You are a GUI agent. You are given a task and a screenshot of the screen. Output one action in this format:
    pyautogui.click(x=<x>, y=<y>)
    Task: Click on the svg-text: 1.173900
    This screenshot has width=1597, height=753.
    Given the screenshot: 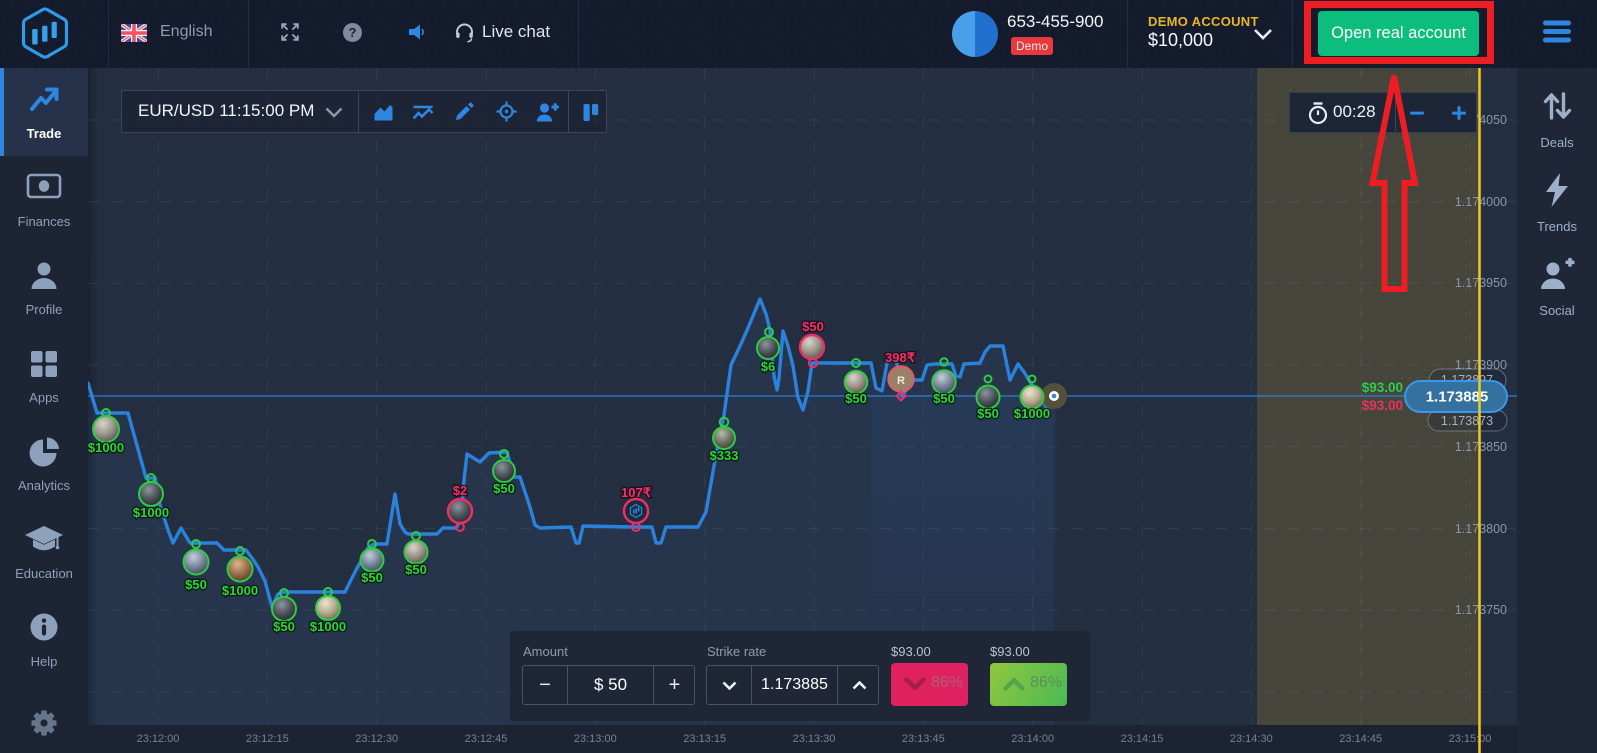 What is the action you would take?
    pyautogui.click(x=1481, y=365)
    